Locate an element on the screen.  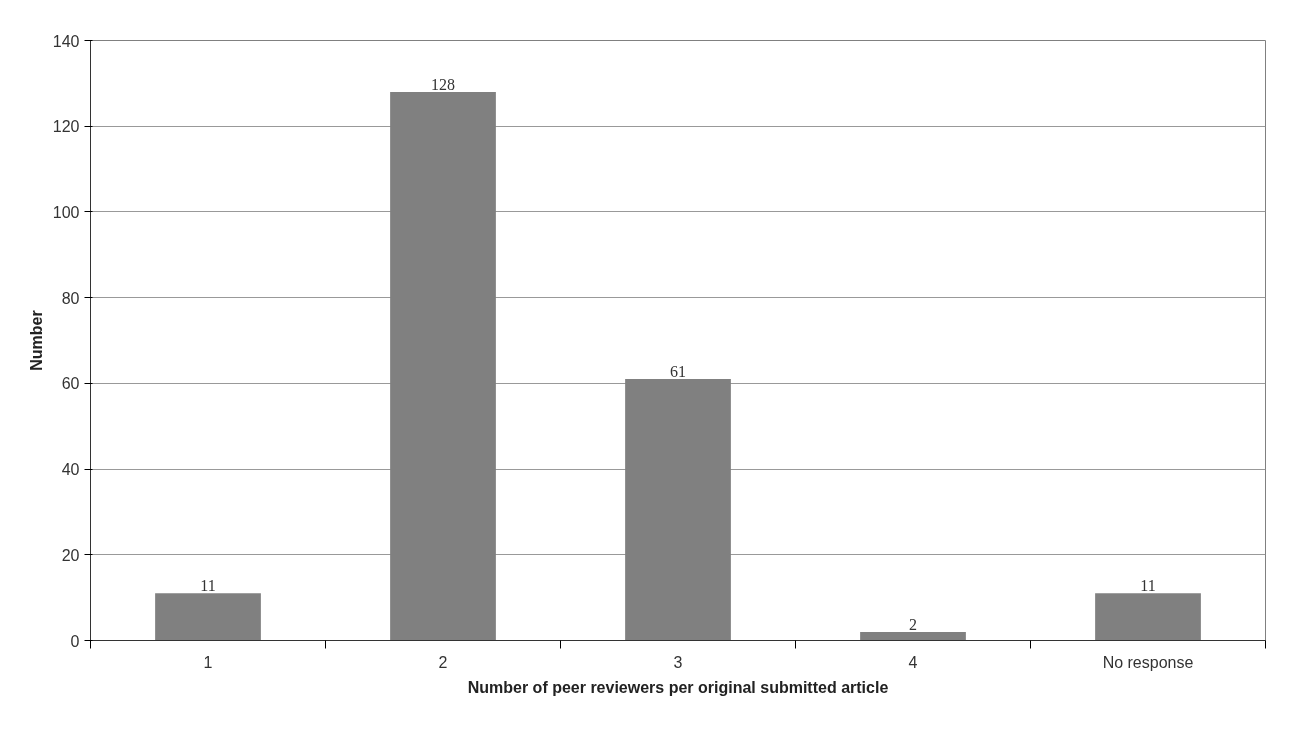
y-tick-label: 120 is located at coordinates (66, 127).